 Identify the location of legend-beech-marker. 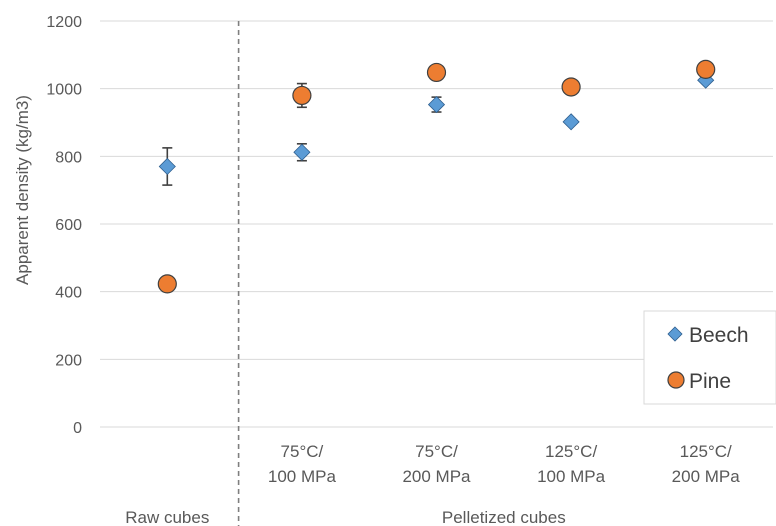
(675, 334).